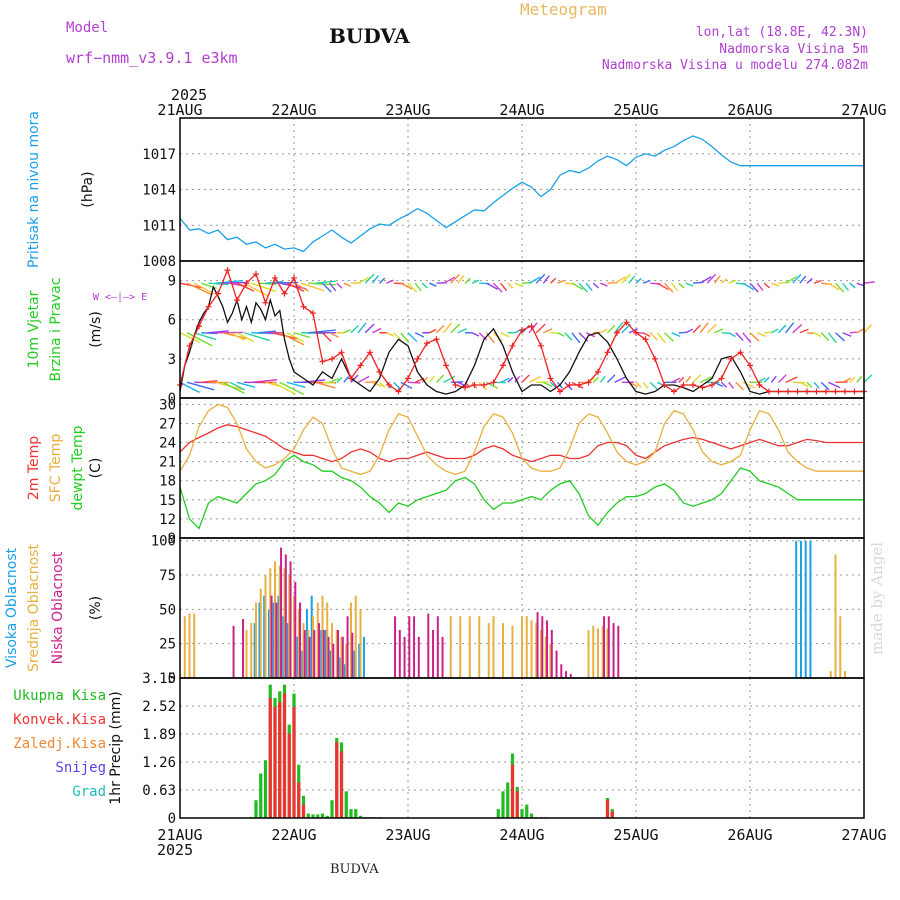  What do you see at coordinates (59, 744) in the screenshot?
I see `precip-legend-item: Zaledj.Kisa` at bounding box center [59, 744].